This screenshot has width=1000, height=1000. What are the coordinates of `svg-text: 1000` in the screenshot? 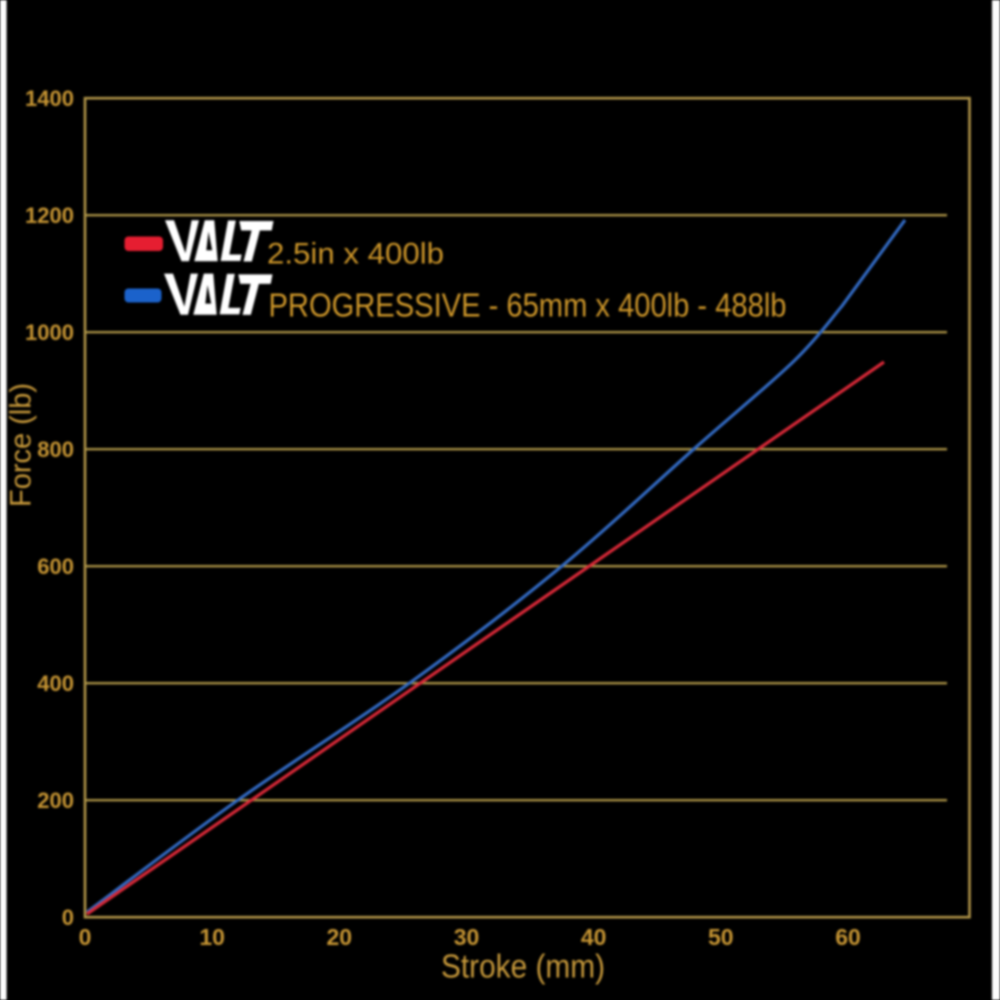 It's located at (49, 332).